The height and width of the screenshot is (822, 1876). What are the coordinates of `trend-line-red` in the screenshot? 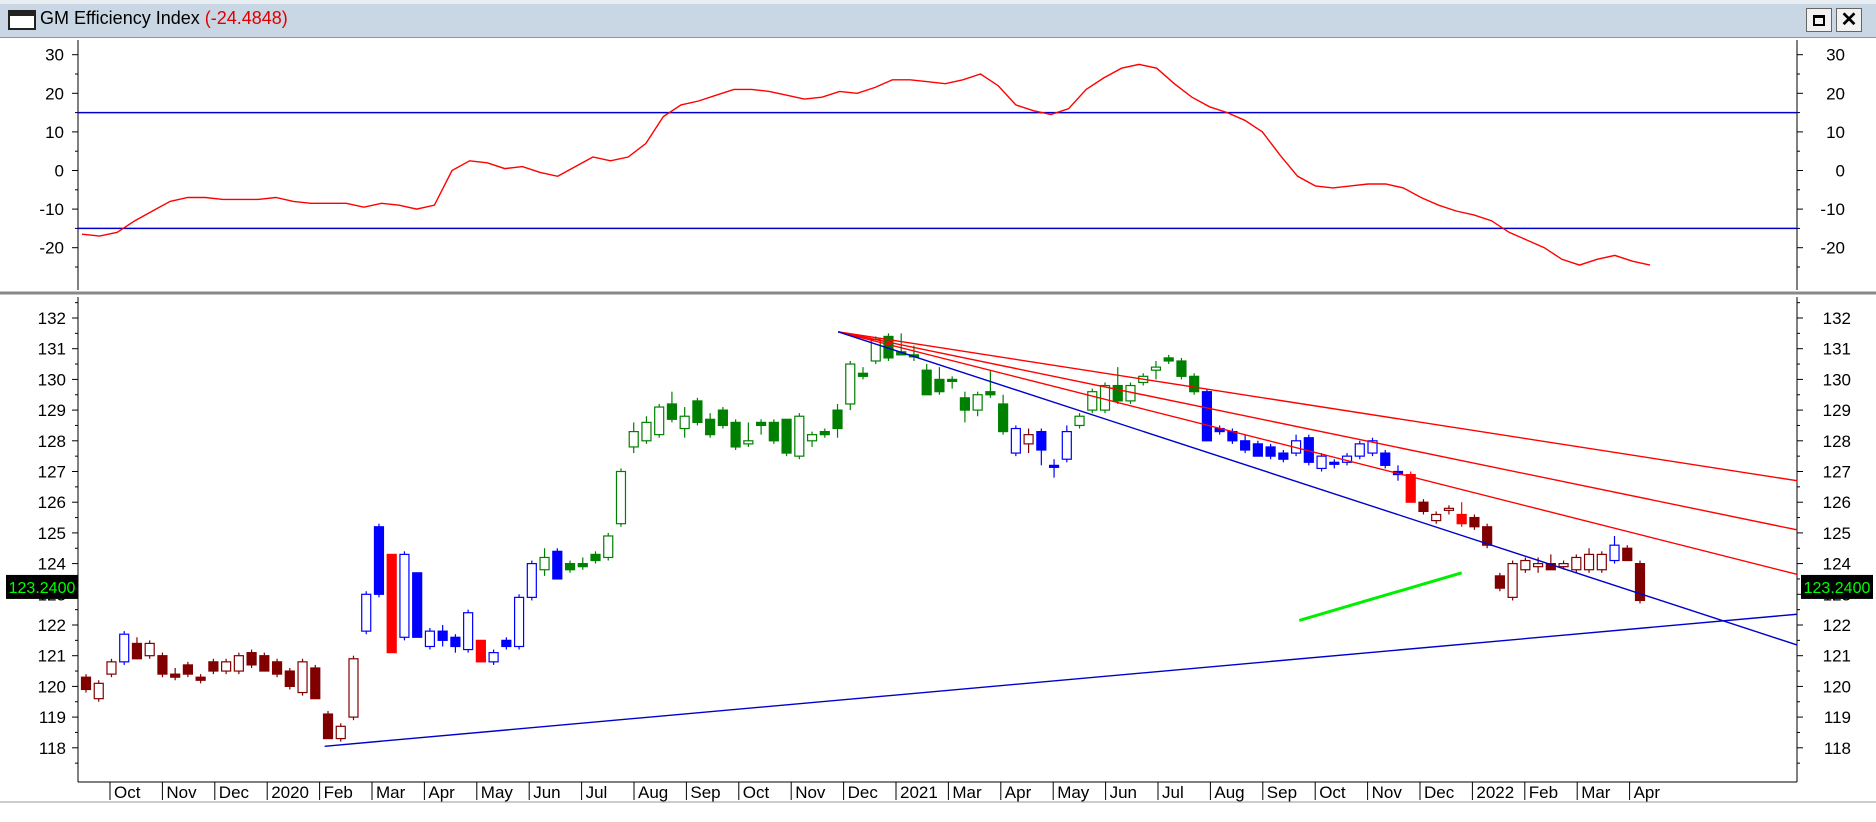 It's located at (1318, 431).